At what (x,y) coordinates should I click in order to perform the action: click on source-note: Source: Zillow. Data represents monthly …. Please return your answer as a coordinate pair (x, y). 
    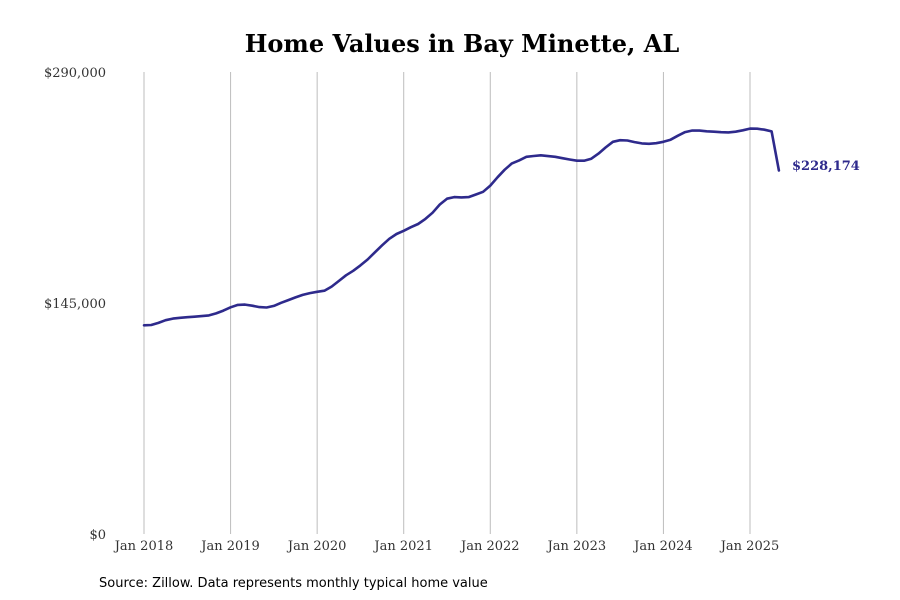
    Looking at the image, I should click on (293, 583).